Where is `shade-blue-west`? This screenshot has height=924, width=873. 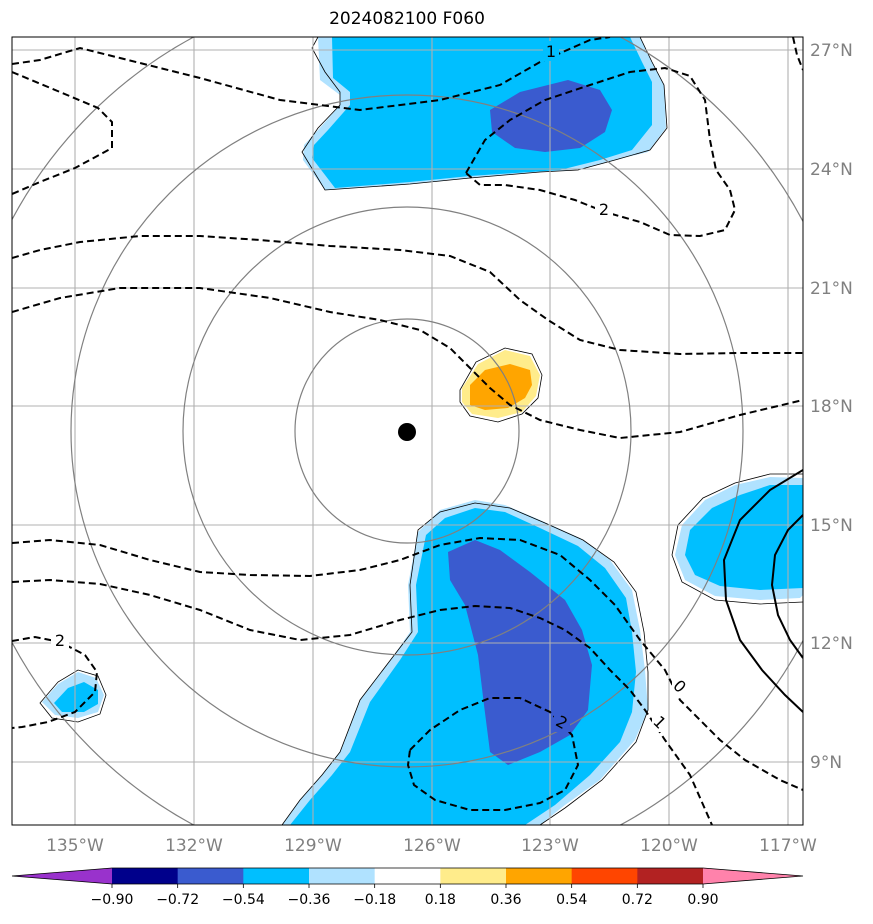 shade-blue-west is located at coordinates (76, 697).